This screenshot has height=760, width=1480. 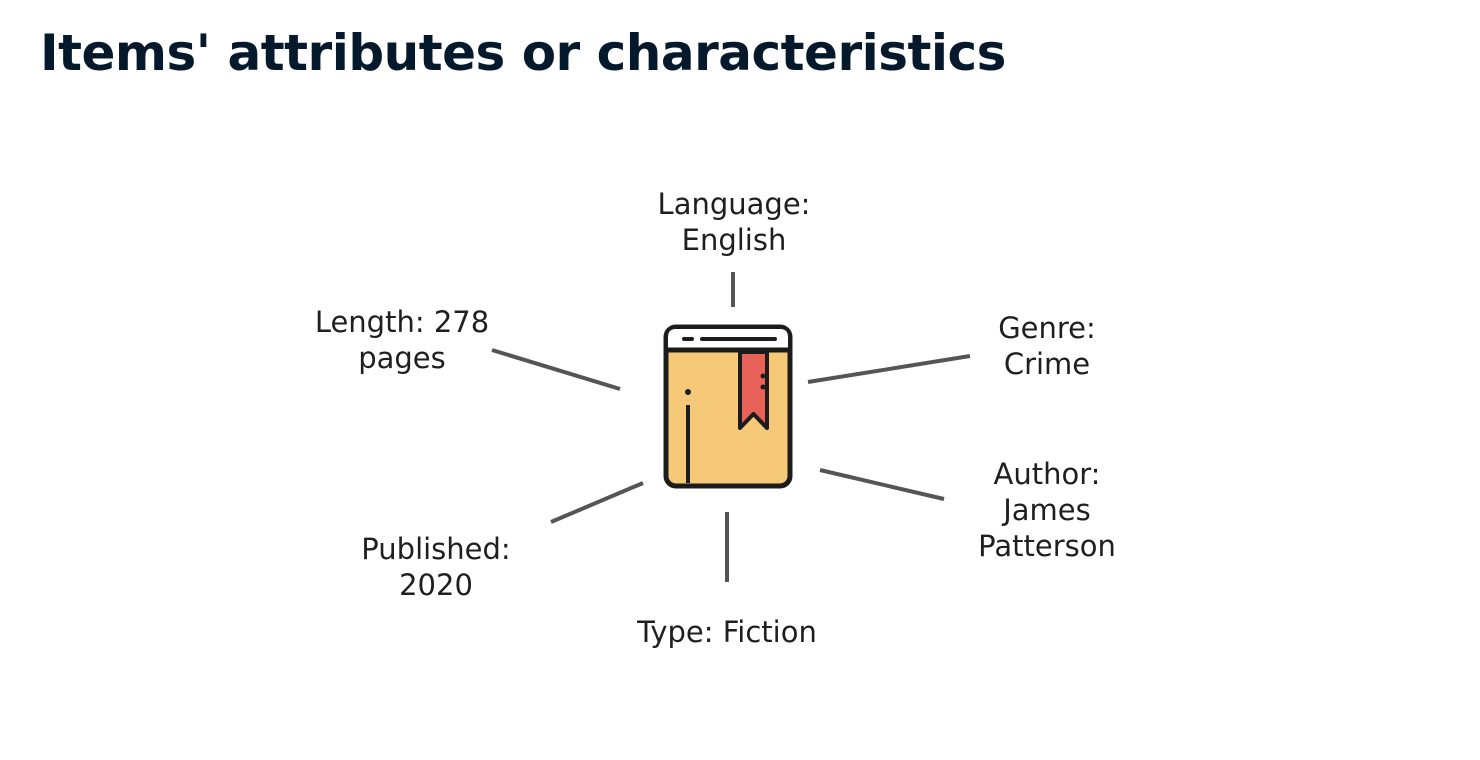 I want to click on attribute-length-value: pages, so click(x=402, y=358).